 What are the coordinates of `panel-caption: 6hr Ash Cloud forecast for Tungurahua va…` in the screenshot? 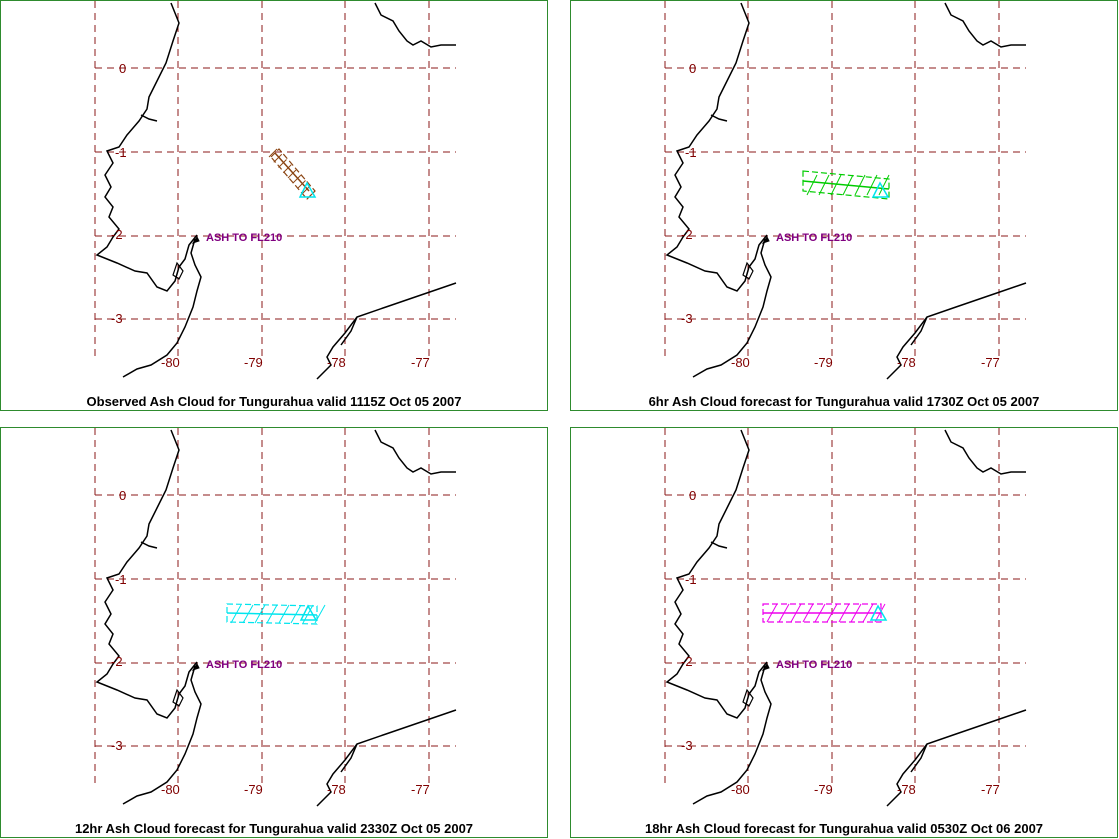 It's located at (844, 401).